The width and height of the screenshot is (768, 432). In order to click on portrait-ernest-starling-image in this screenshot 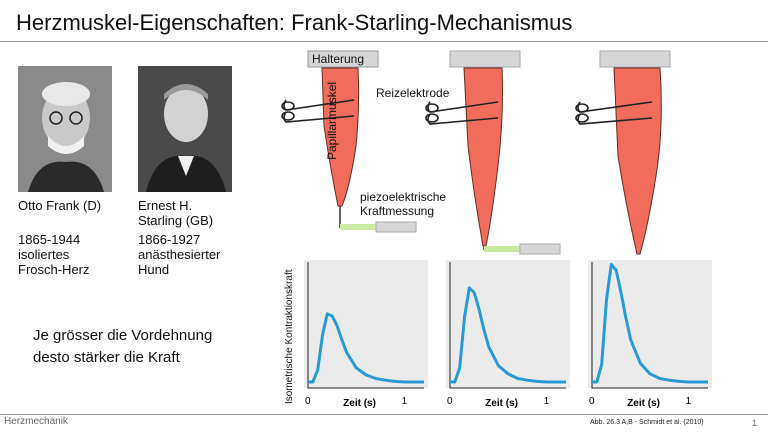, I will do `click(185, 129)`.